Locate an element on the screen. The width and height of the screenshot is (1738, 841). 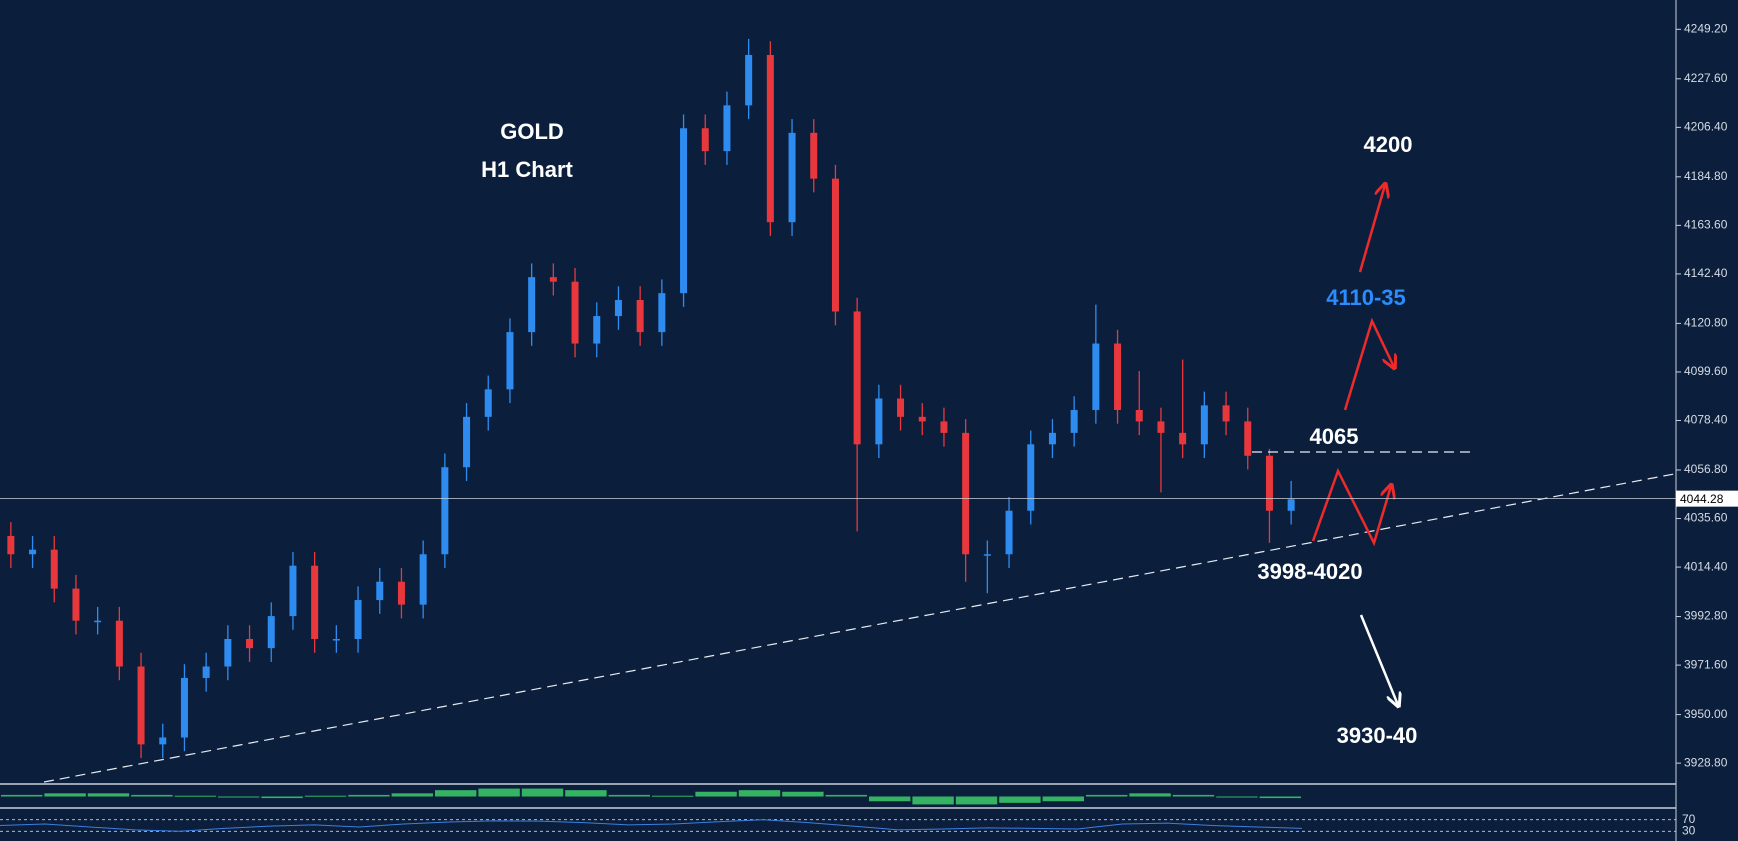
y-tick-label: 4078.40 is located at coordinates (1706, 420).